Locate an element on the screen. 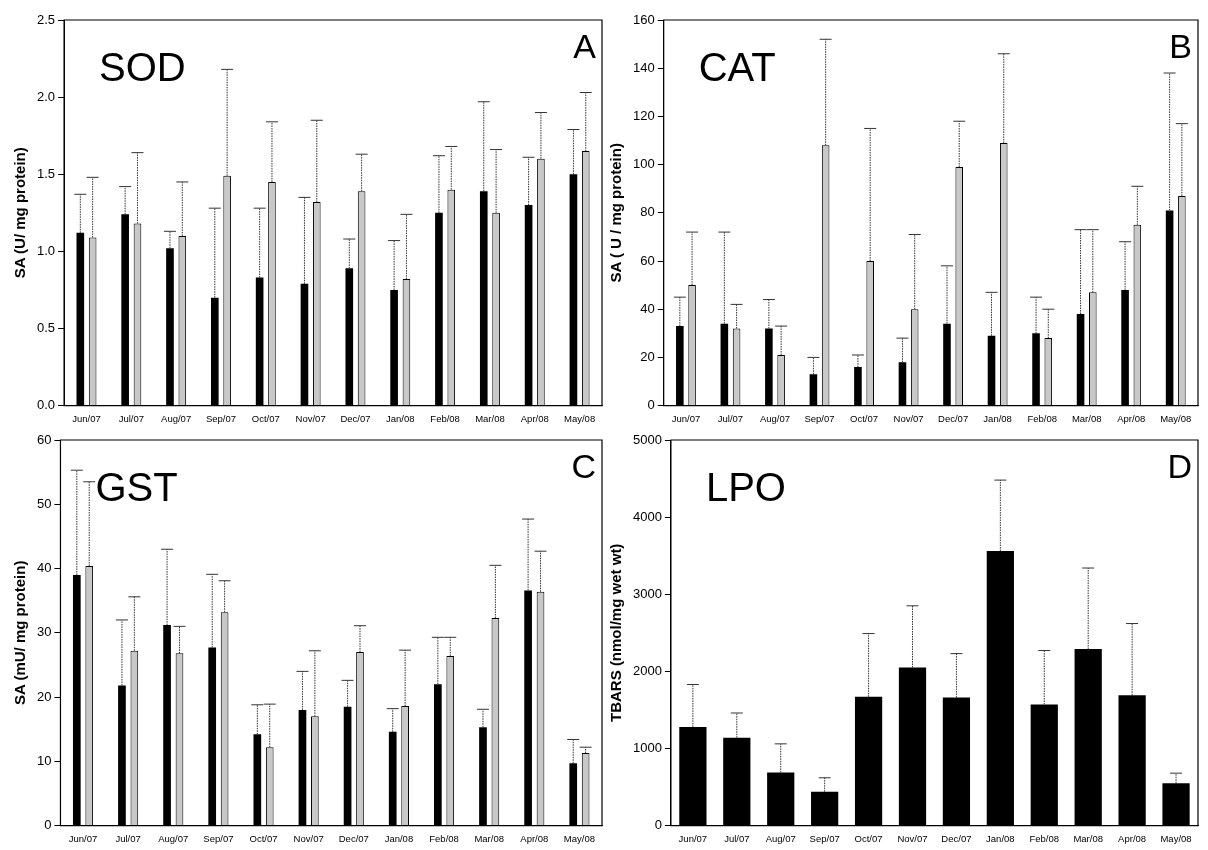 The height and width of the screenshot is (850, 1208). annotation: B is located at coordinates (1180, 46).